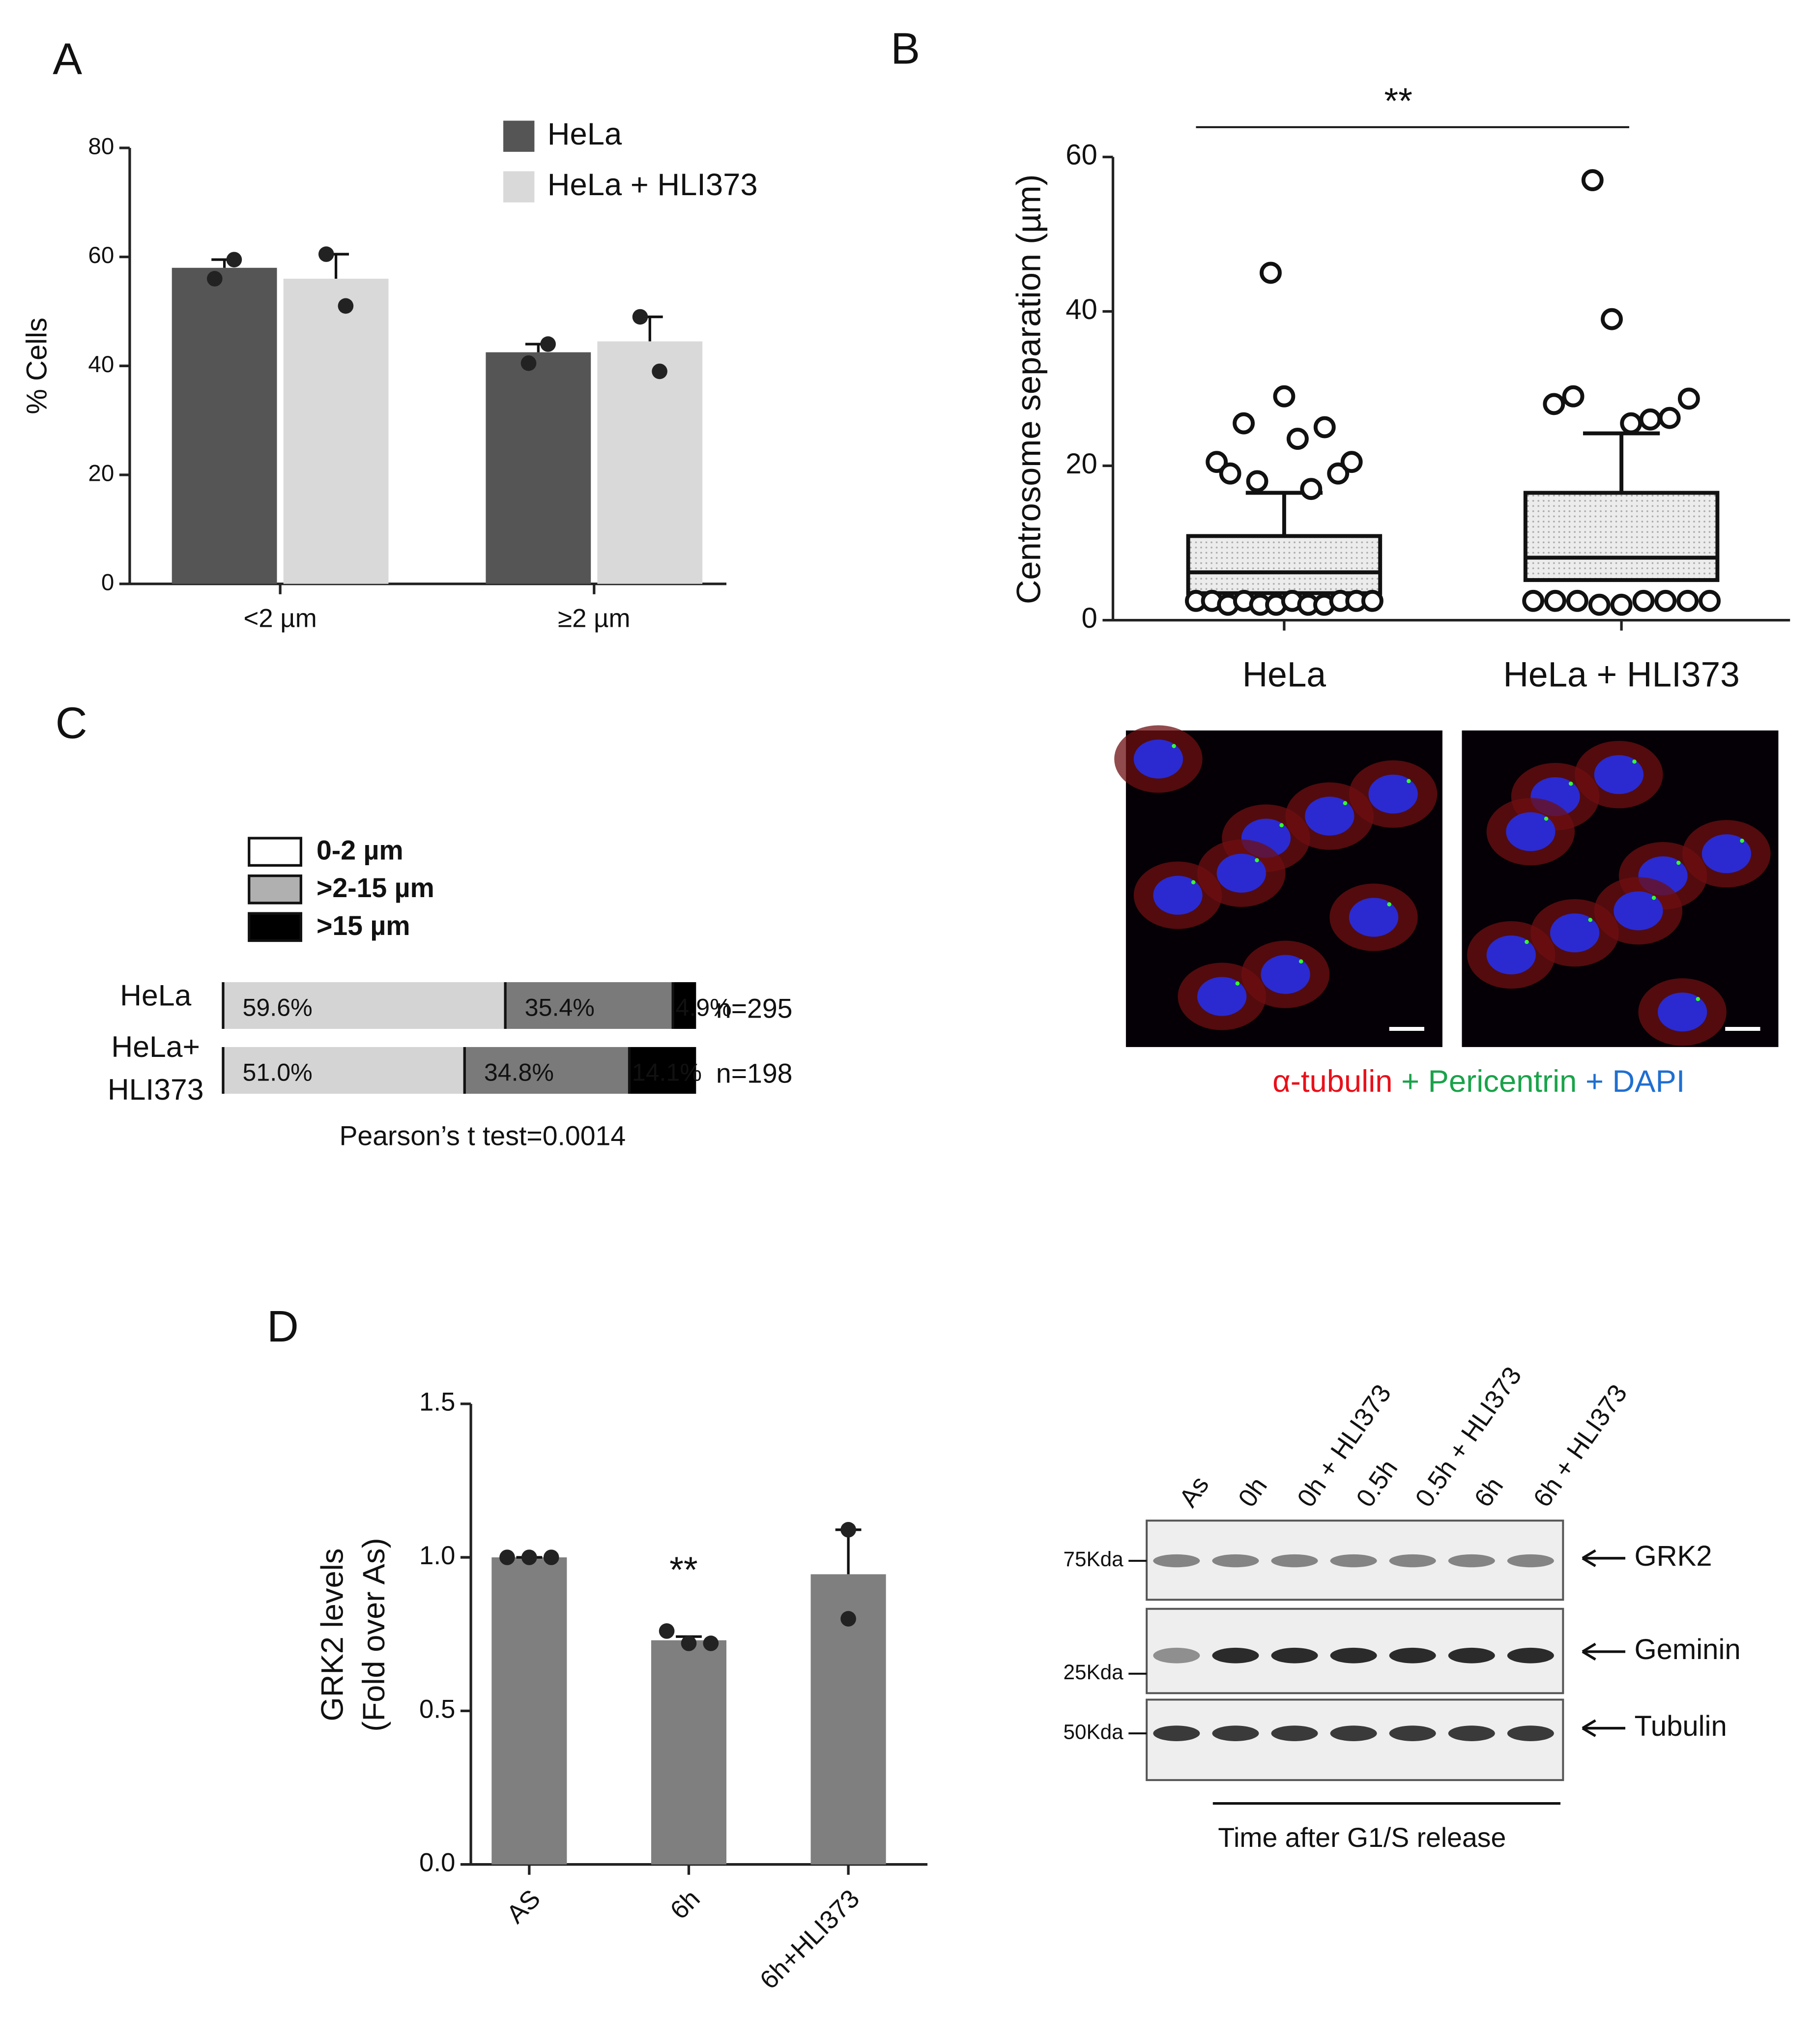  What do you see at coordinates (1398, 101) in the screenshot?
I see `significance: **` at bounding box center [1398, 101].